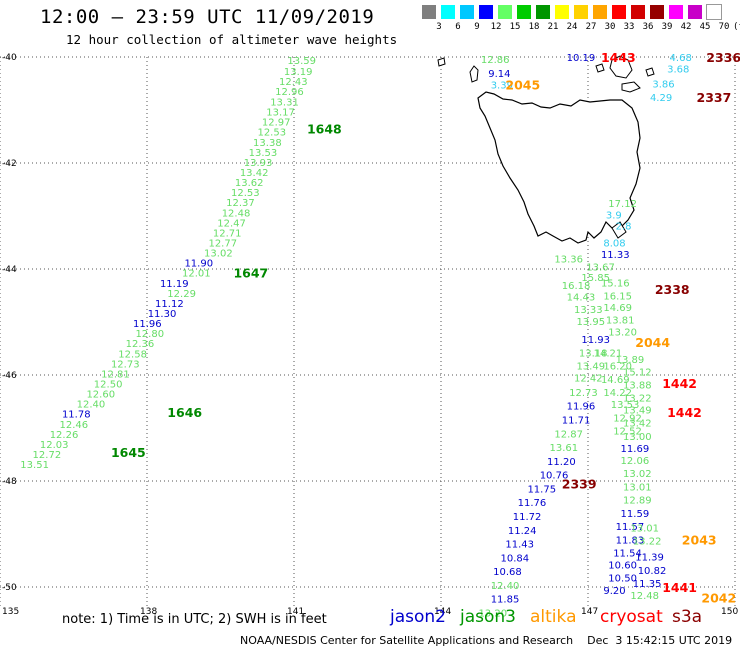 The image size is (740, 650). Describe the element at coordinates (736, 27) in the screenshot. I see `legend-label: (ft)` at that location.